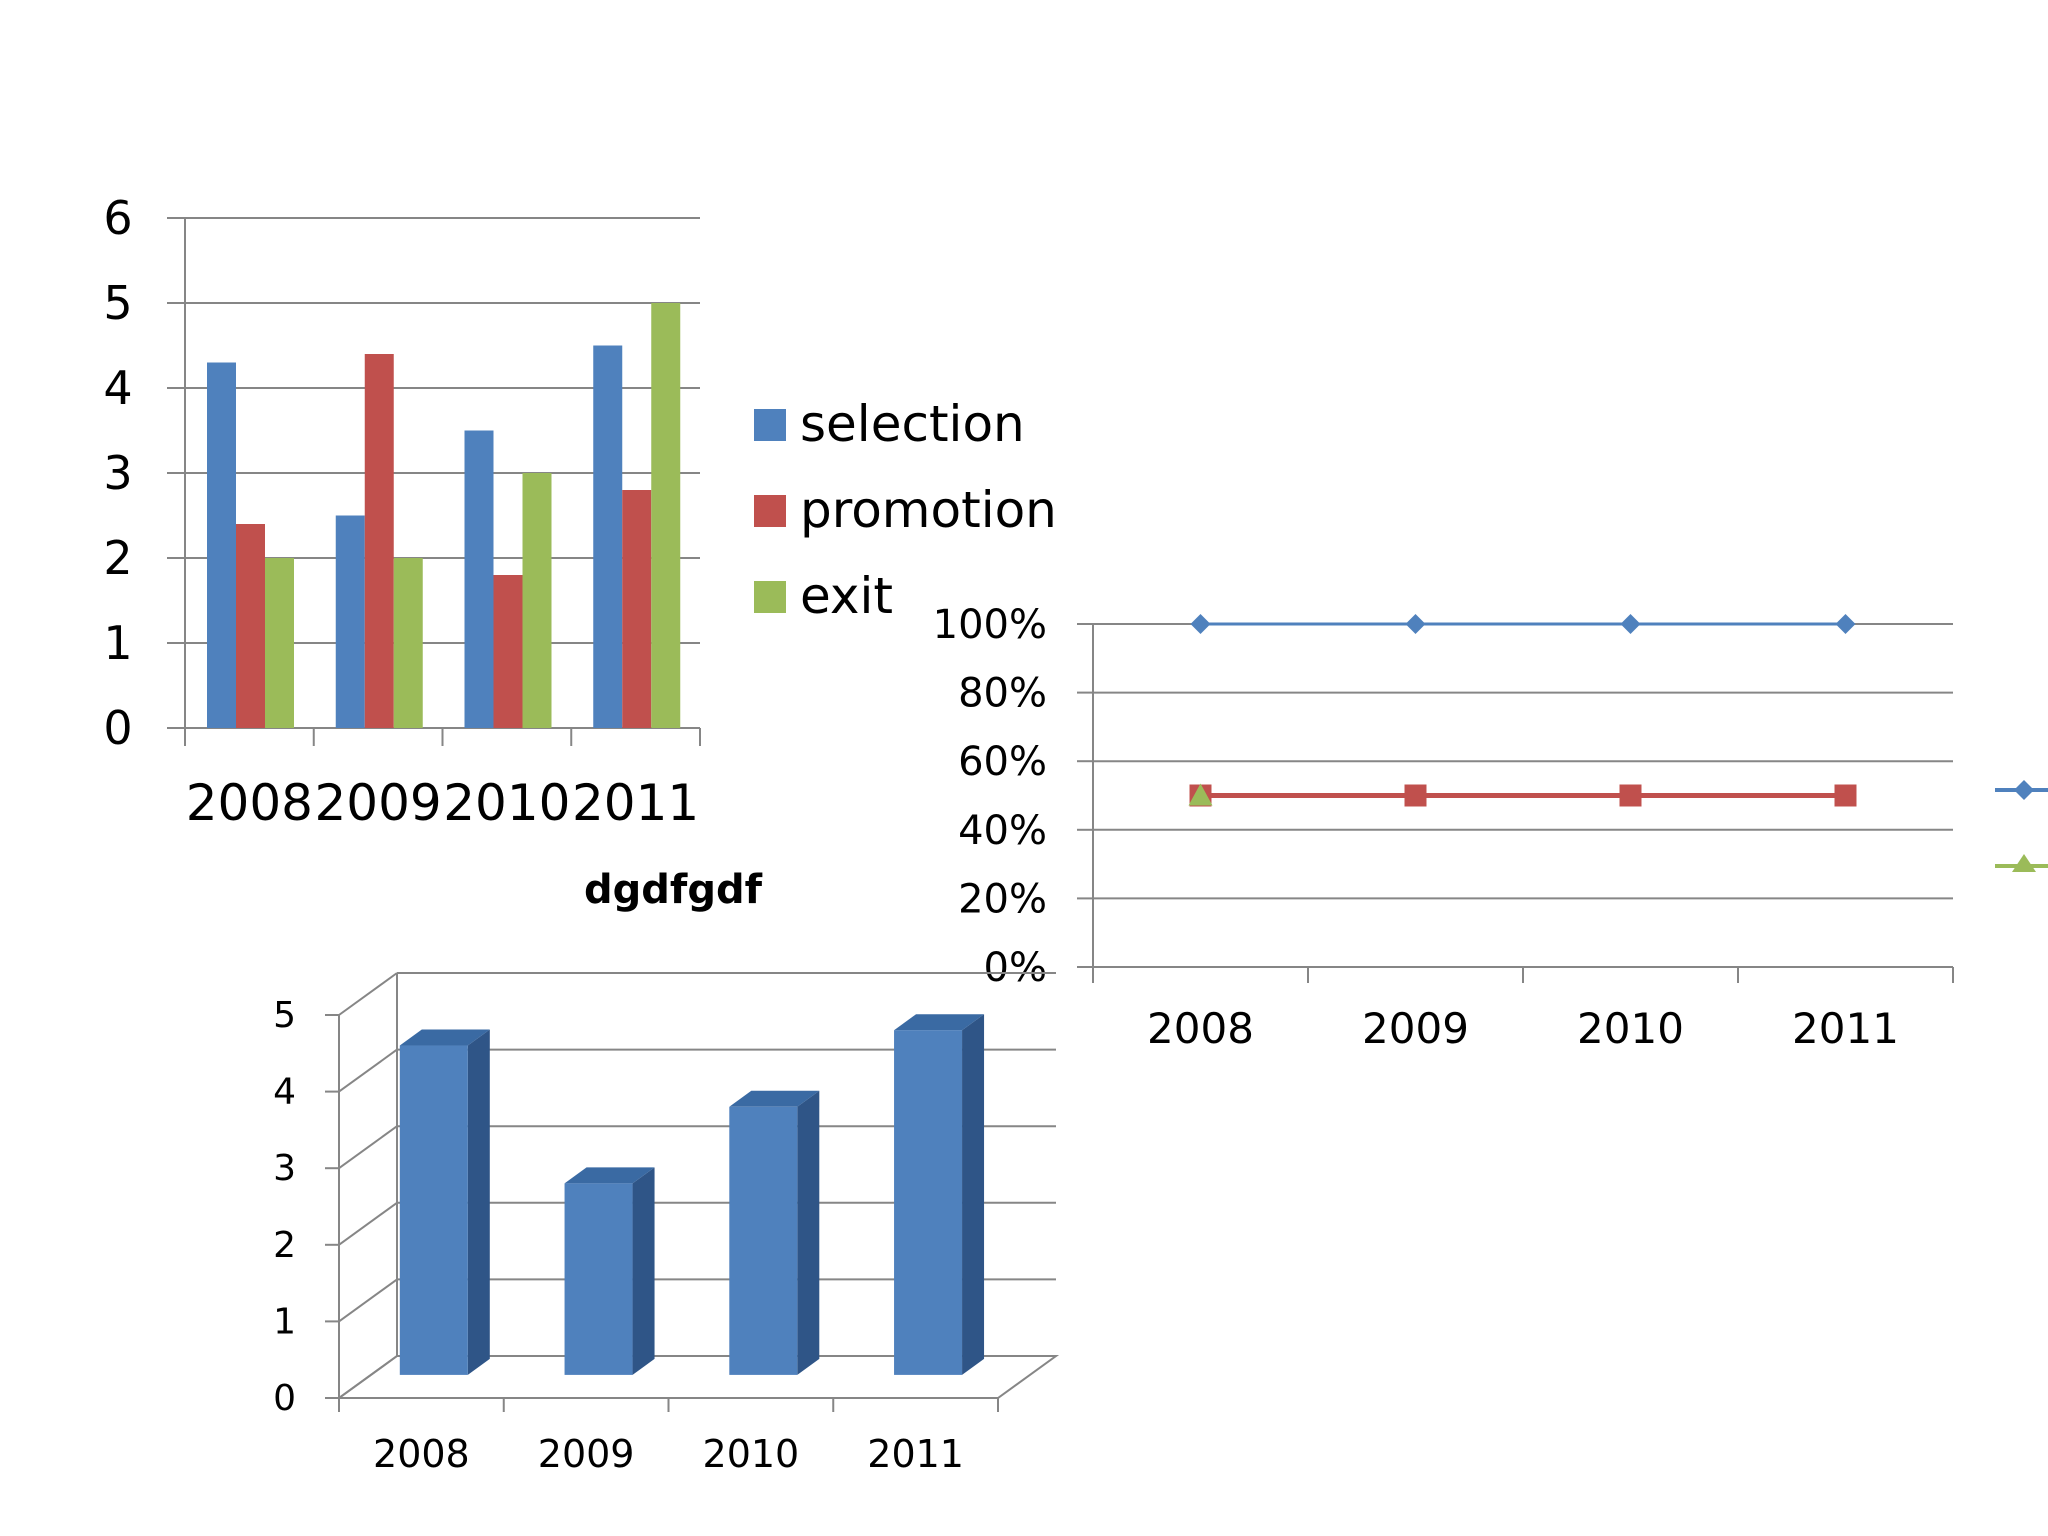 Image resolution: width=2048 pixels, height=1536 pixels. What do you see at coordinates (1015, 968) in the screenshot?
I see `y-tick-label: 0%` at bounding box center [1015, 968].